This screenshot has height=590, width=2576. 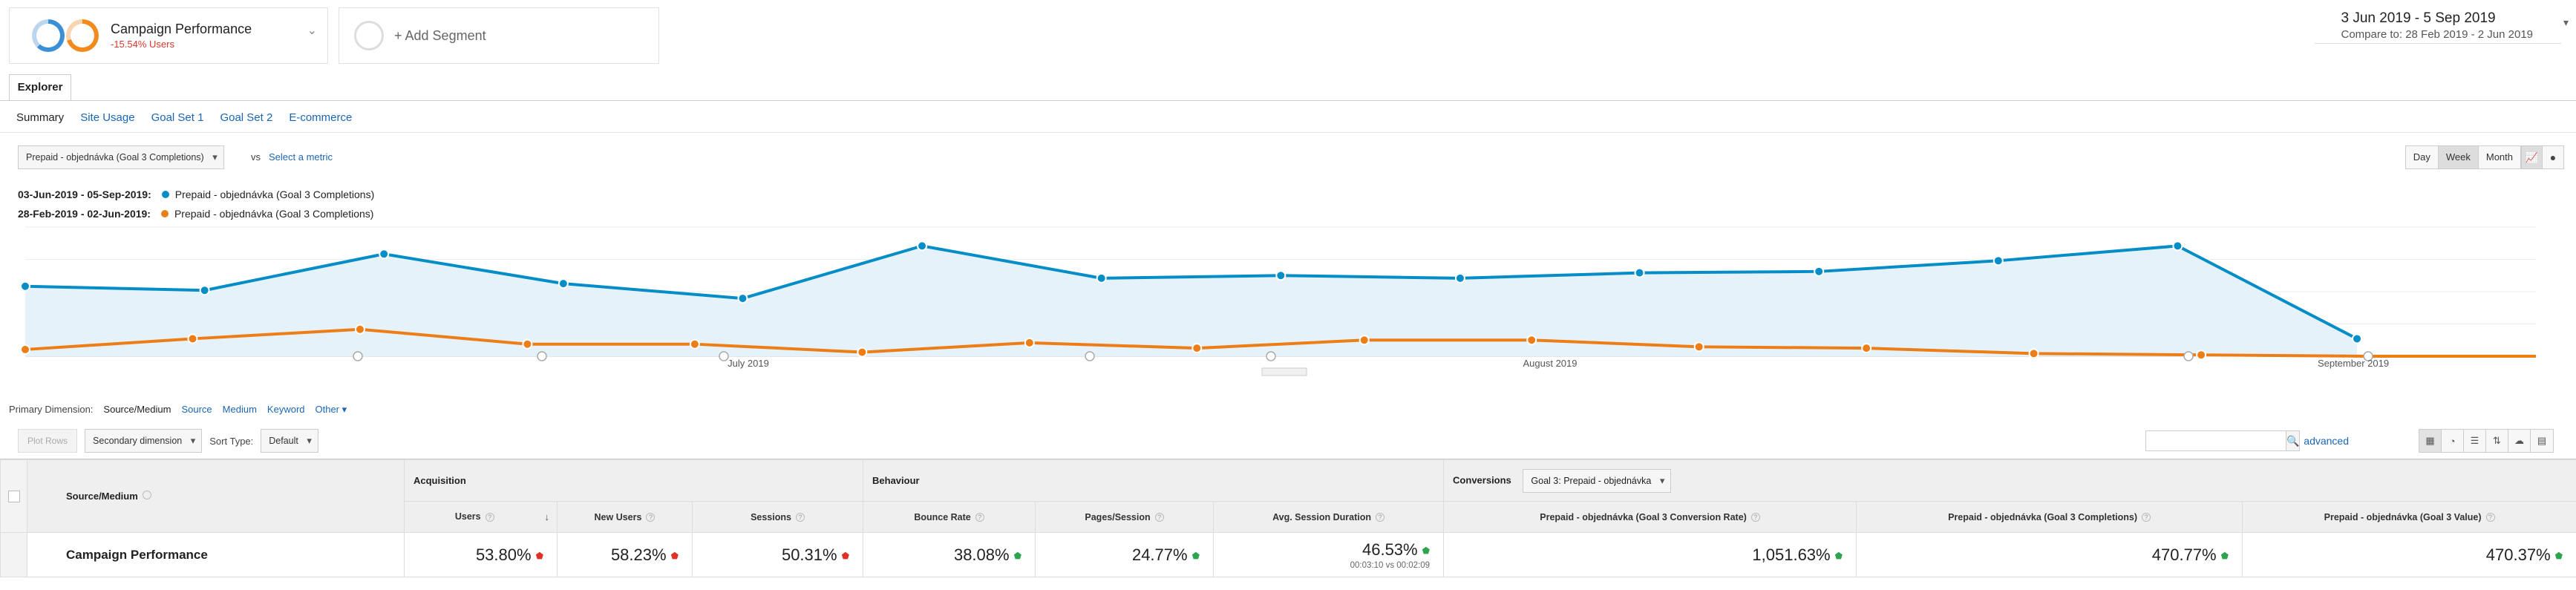 I want to click on granularity-month-button: Month, so click(x=2499, y=157).